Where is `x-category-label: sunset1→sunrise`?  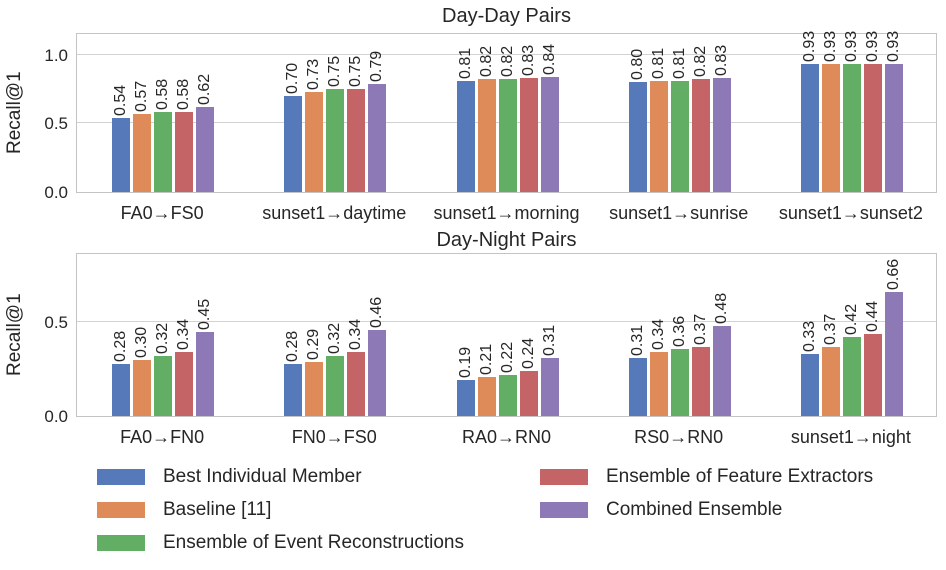 x-category-label: sunset1→sunrise is located at coordinates (679, 213).